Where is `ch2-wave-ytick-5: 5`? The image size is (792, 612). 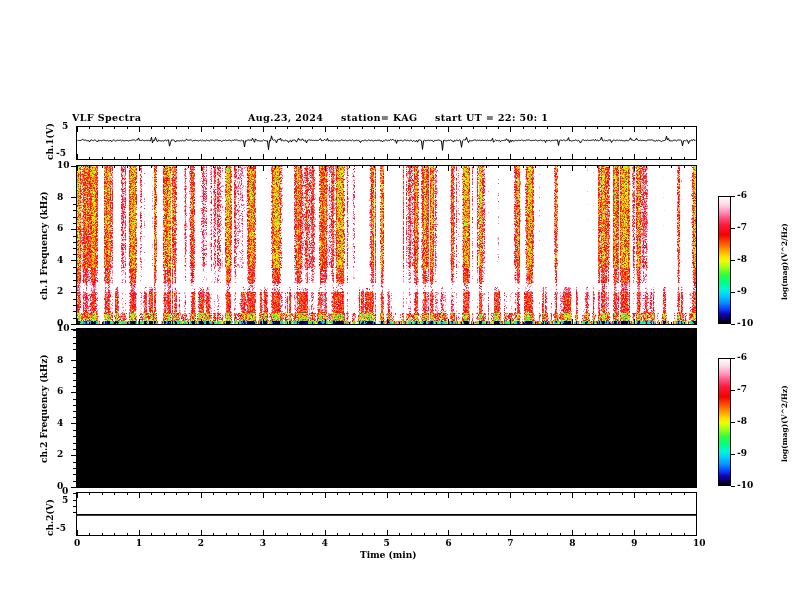
ch2-wave-ytick-5: 5 is located at coordinates (65, 501).